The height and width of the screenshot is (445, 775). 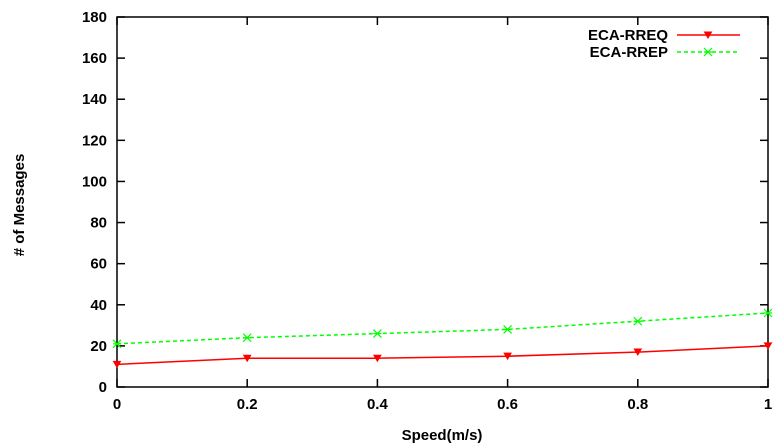 What do you see at coordinates (507, 404) in the screenshot?
I see `x-tick-label: 0.6` at bounding box center [507, 404].